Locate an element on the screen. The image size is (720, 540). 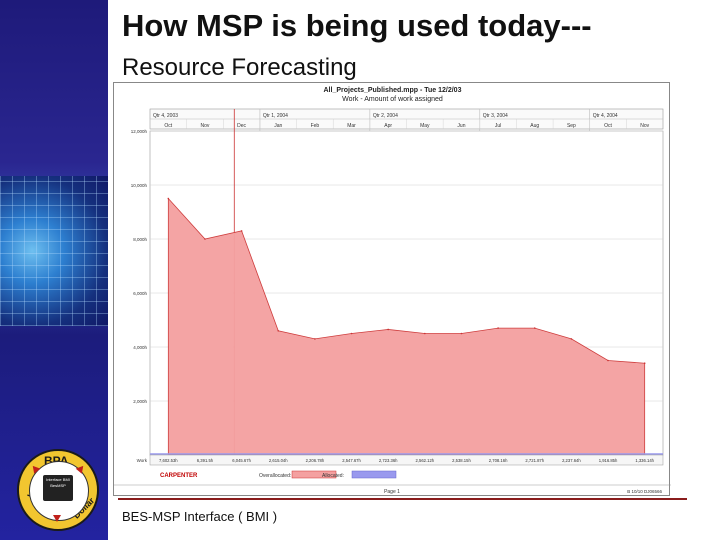
quarter-label: Qtr 1, 2004 is located at coordinates (275, 116).